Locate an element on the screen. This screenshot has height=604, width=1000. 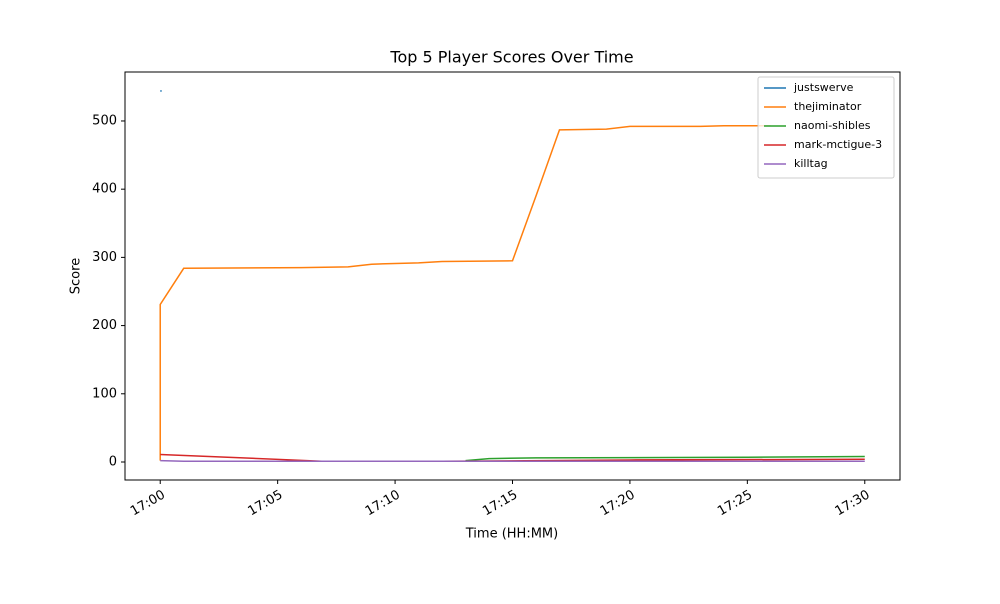
legend-label: justswerve is located at coordinates (823, 87).